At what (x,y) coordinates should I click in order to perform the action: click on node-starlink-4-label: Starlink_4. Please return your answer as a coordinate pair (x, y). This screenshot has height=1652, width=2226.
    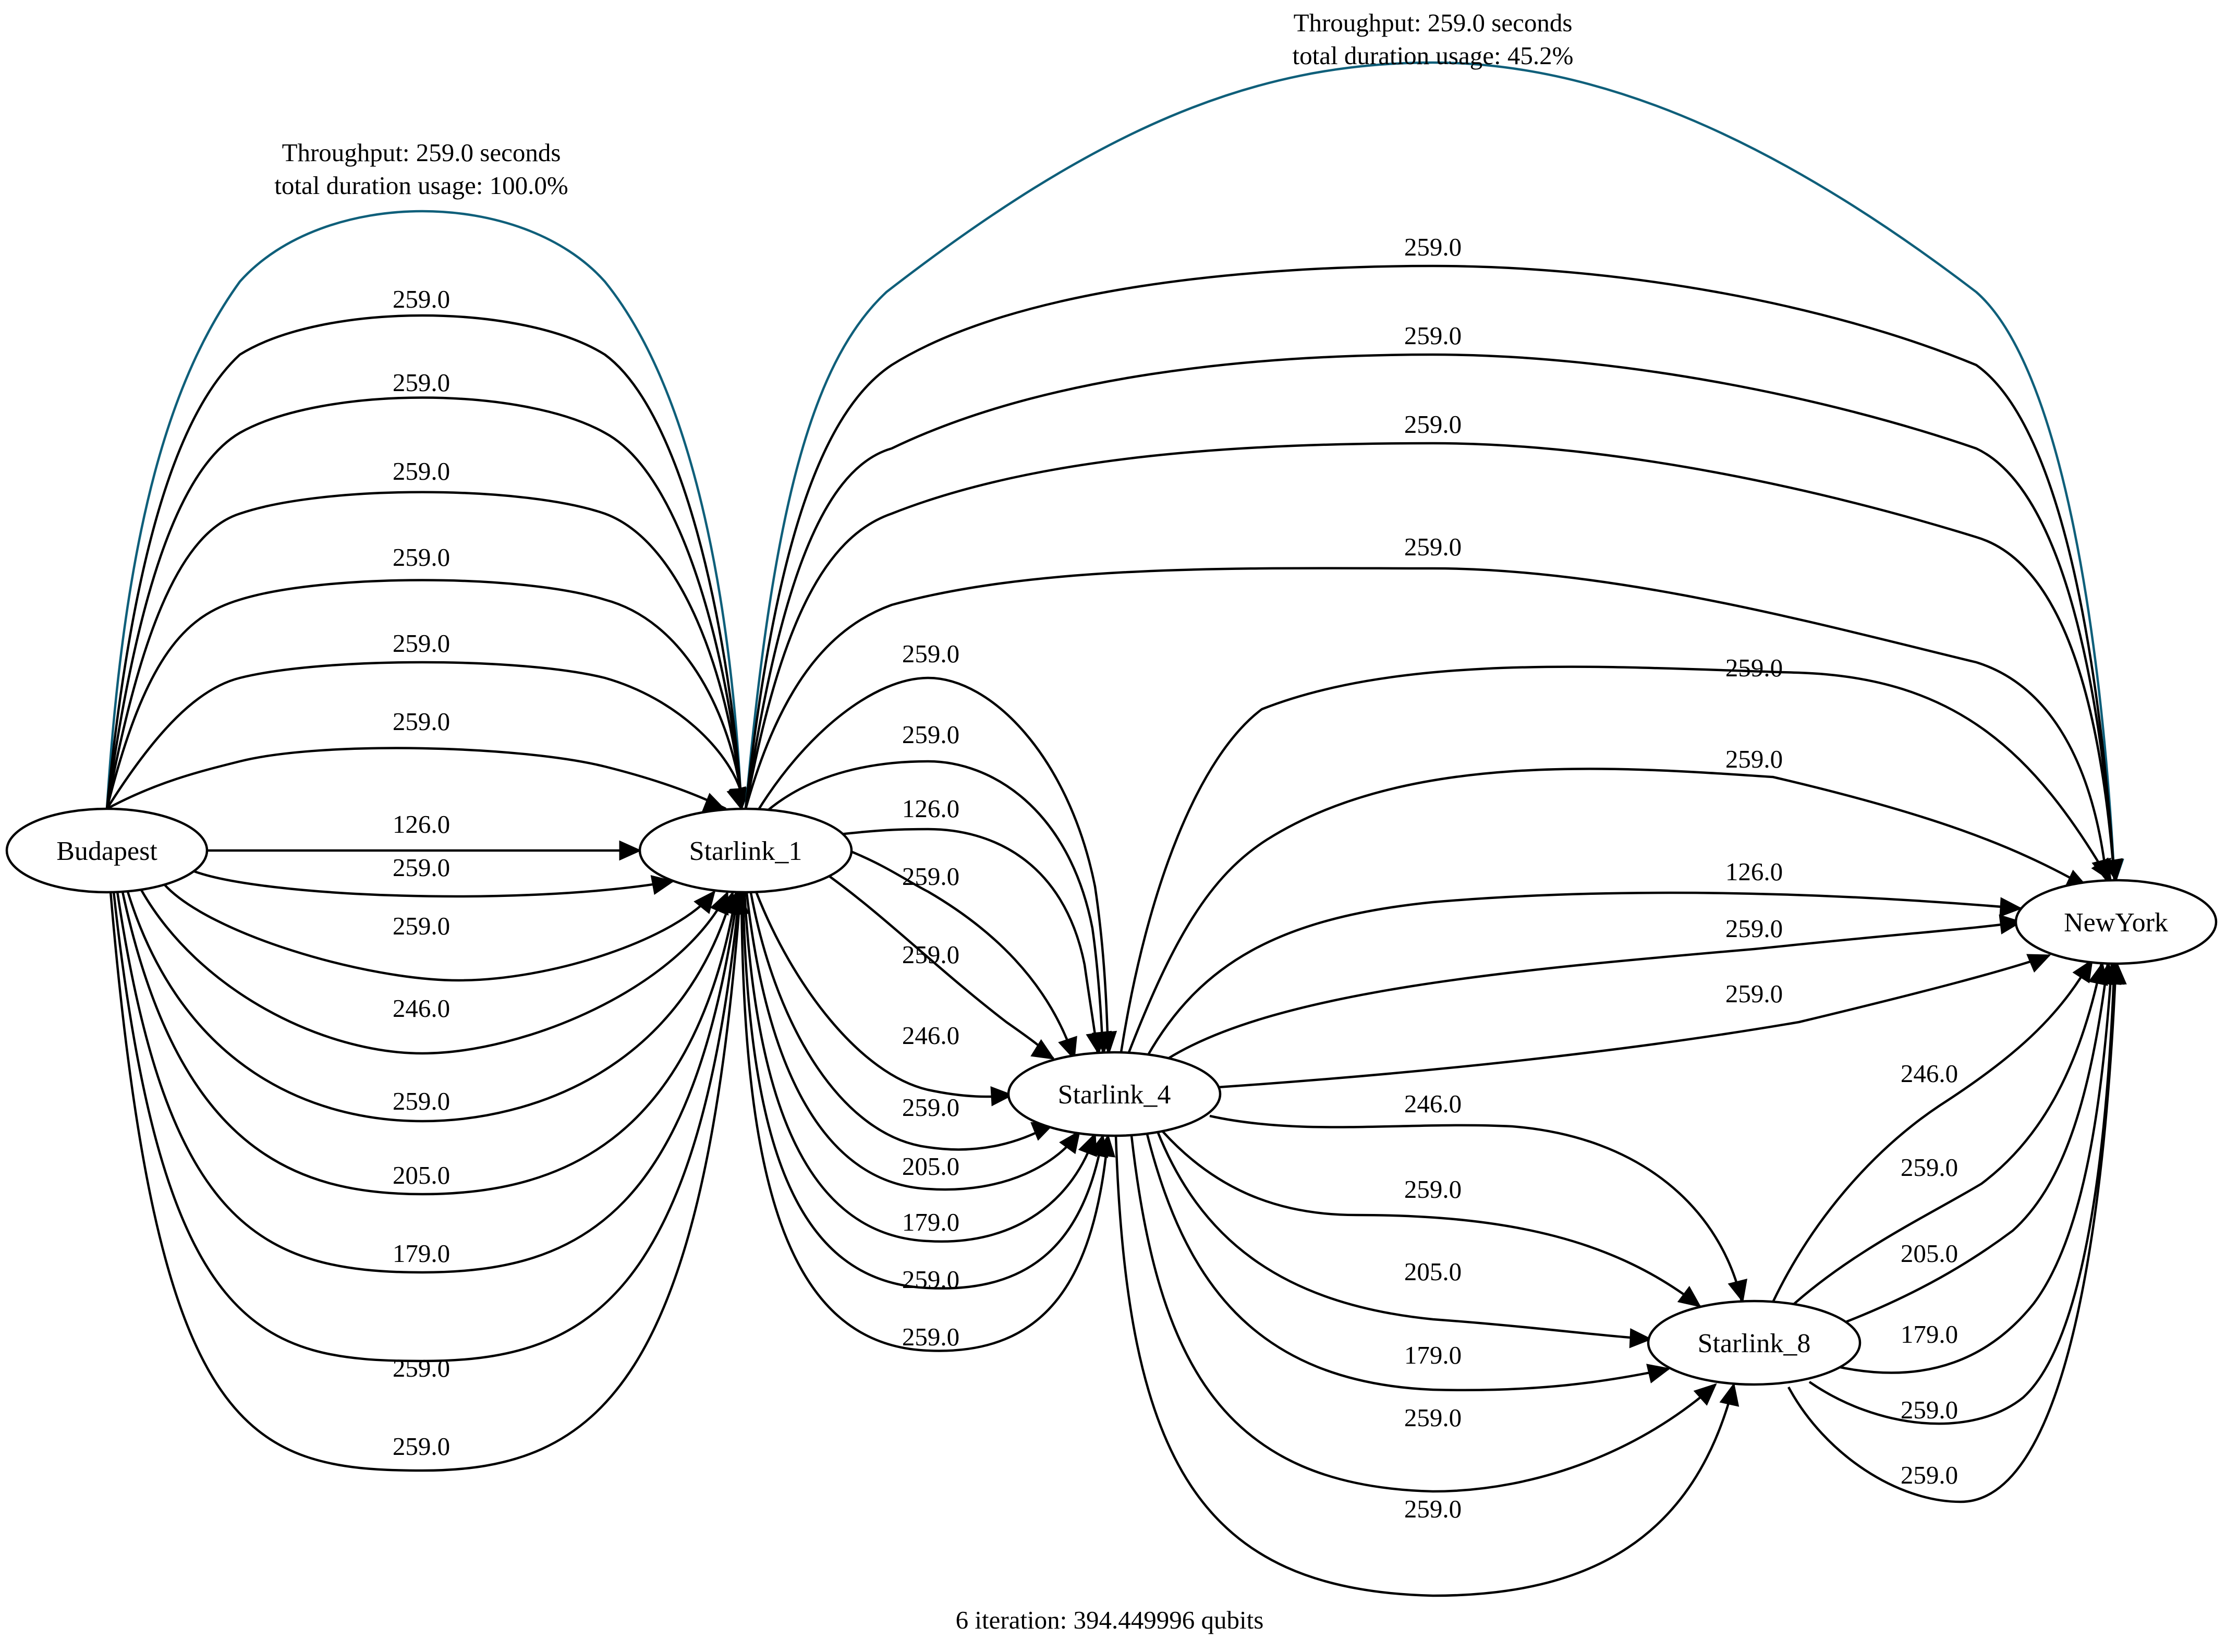
    Looking at the image, I should click on (1114, 1095).